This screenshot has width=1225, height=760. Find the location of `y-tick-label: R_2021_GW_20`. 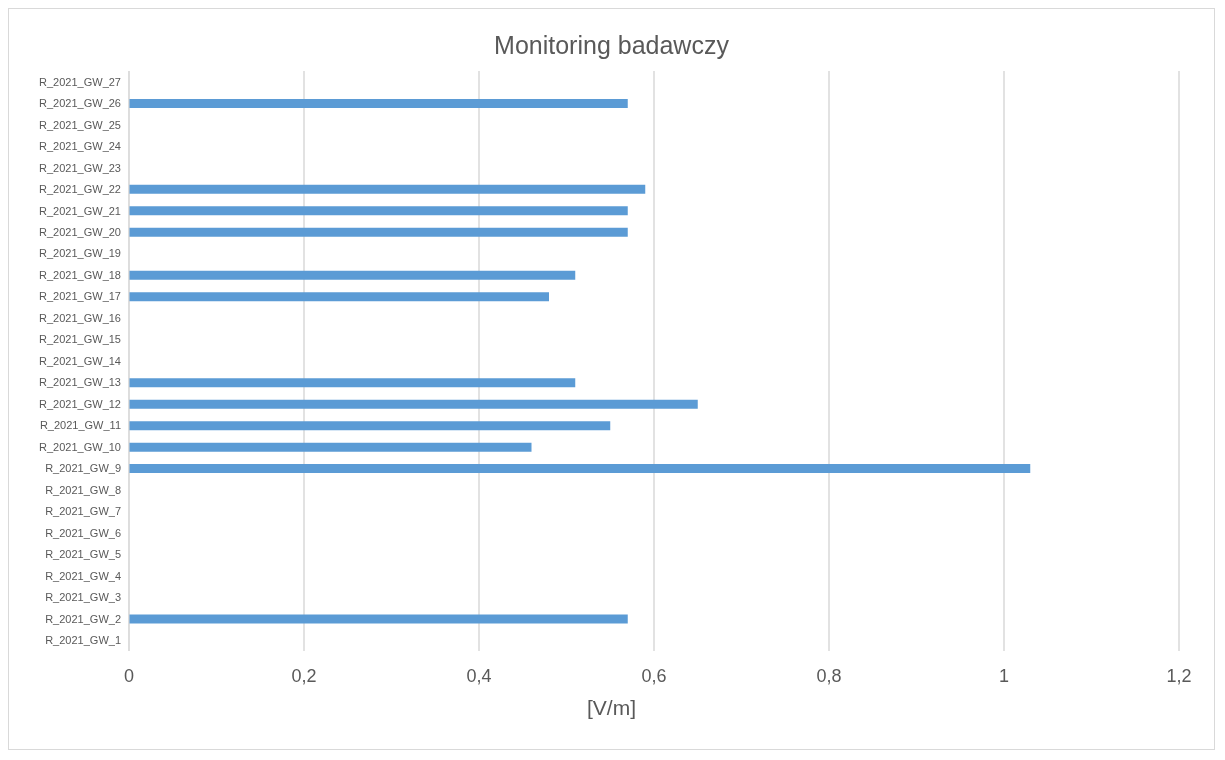

y-tick-label: R_2021_GW_20 is located at coordinates (80, 232).